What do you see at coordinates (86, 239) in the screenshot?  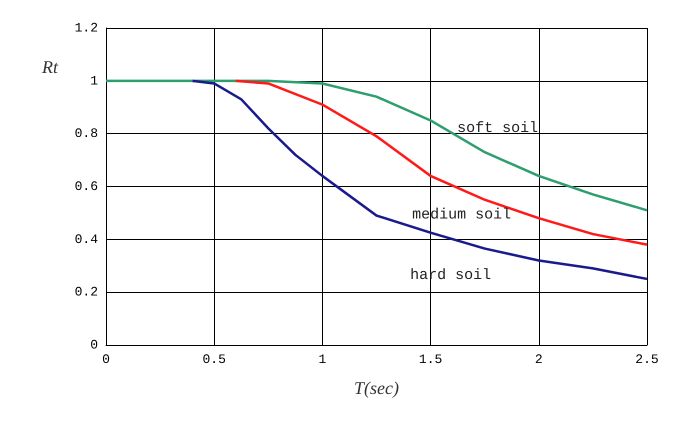 I see `y-tick-label: 0.4` at bounding box center [86, 239].